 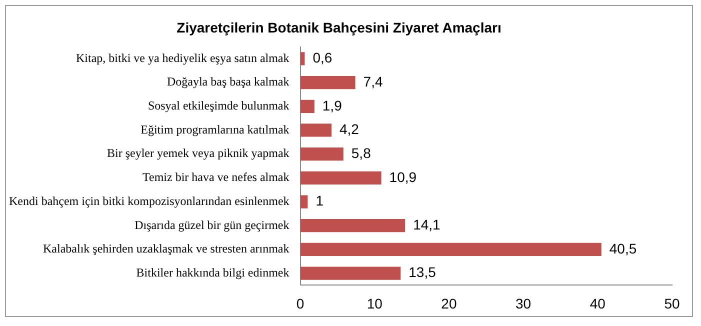 I want to click on y-tick-label: Sosyal etkileşimde bulunmak, so click(x=219, y=105).